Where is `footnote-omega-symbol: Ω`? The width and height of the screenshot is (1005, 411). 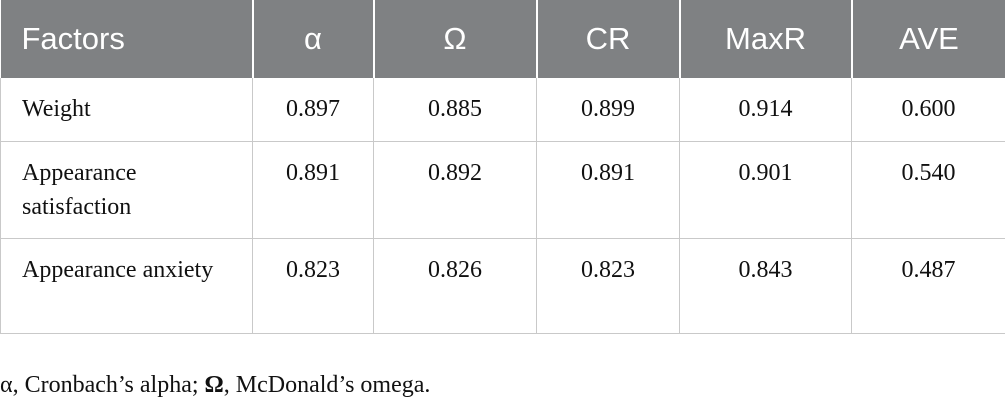 footnote-omega-symbol: Ω is located at coordinates (214, 385).